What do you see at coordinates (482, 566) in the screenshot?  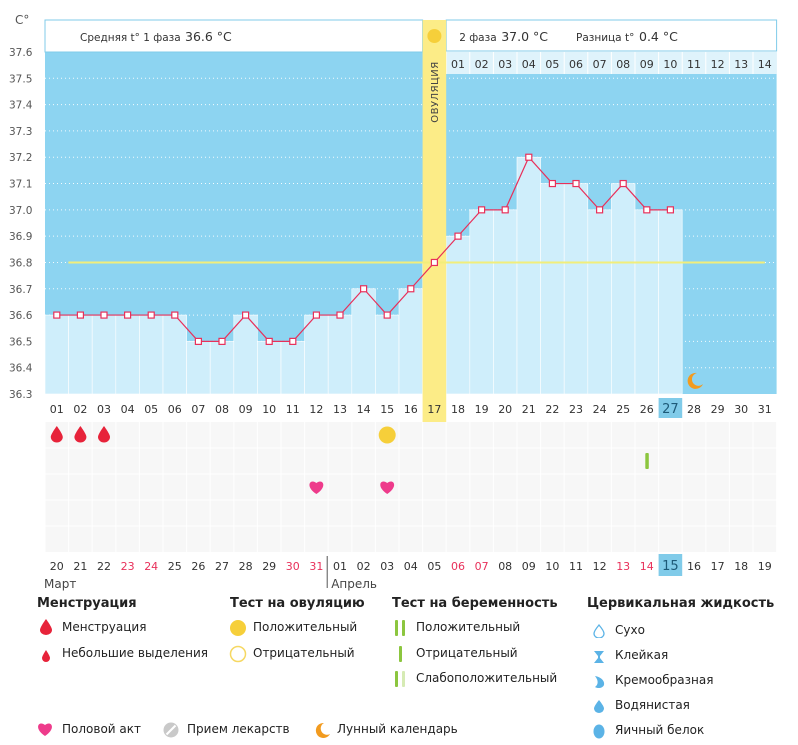 I see `calendar-date: 07` at bounding box center [482, 566].